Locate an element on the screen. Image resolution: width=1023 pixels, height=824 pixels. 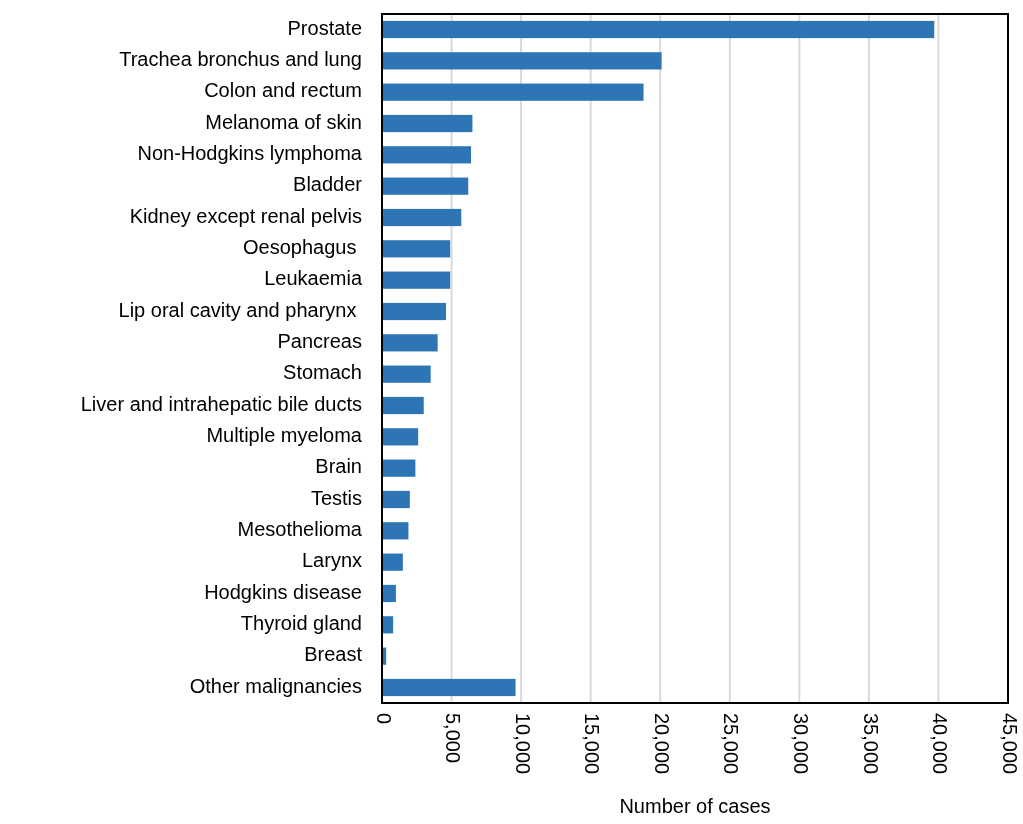
x-axis-title: Number of cases is located at coordinates (695, 806).